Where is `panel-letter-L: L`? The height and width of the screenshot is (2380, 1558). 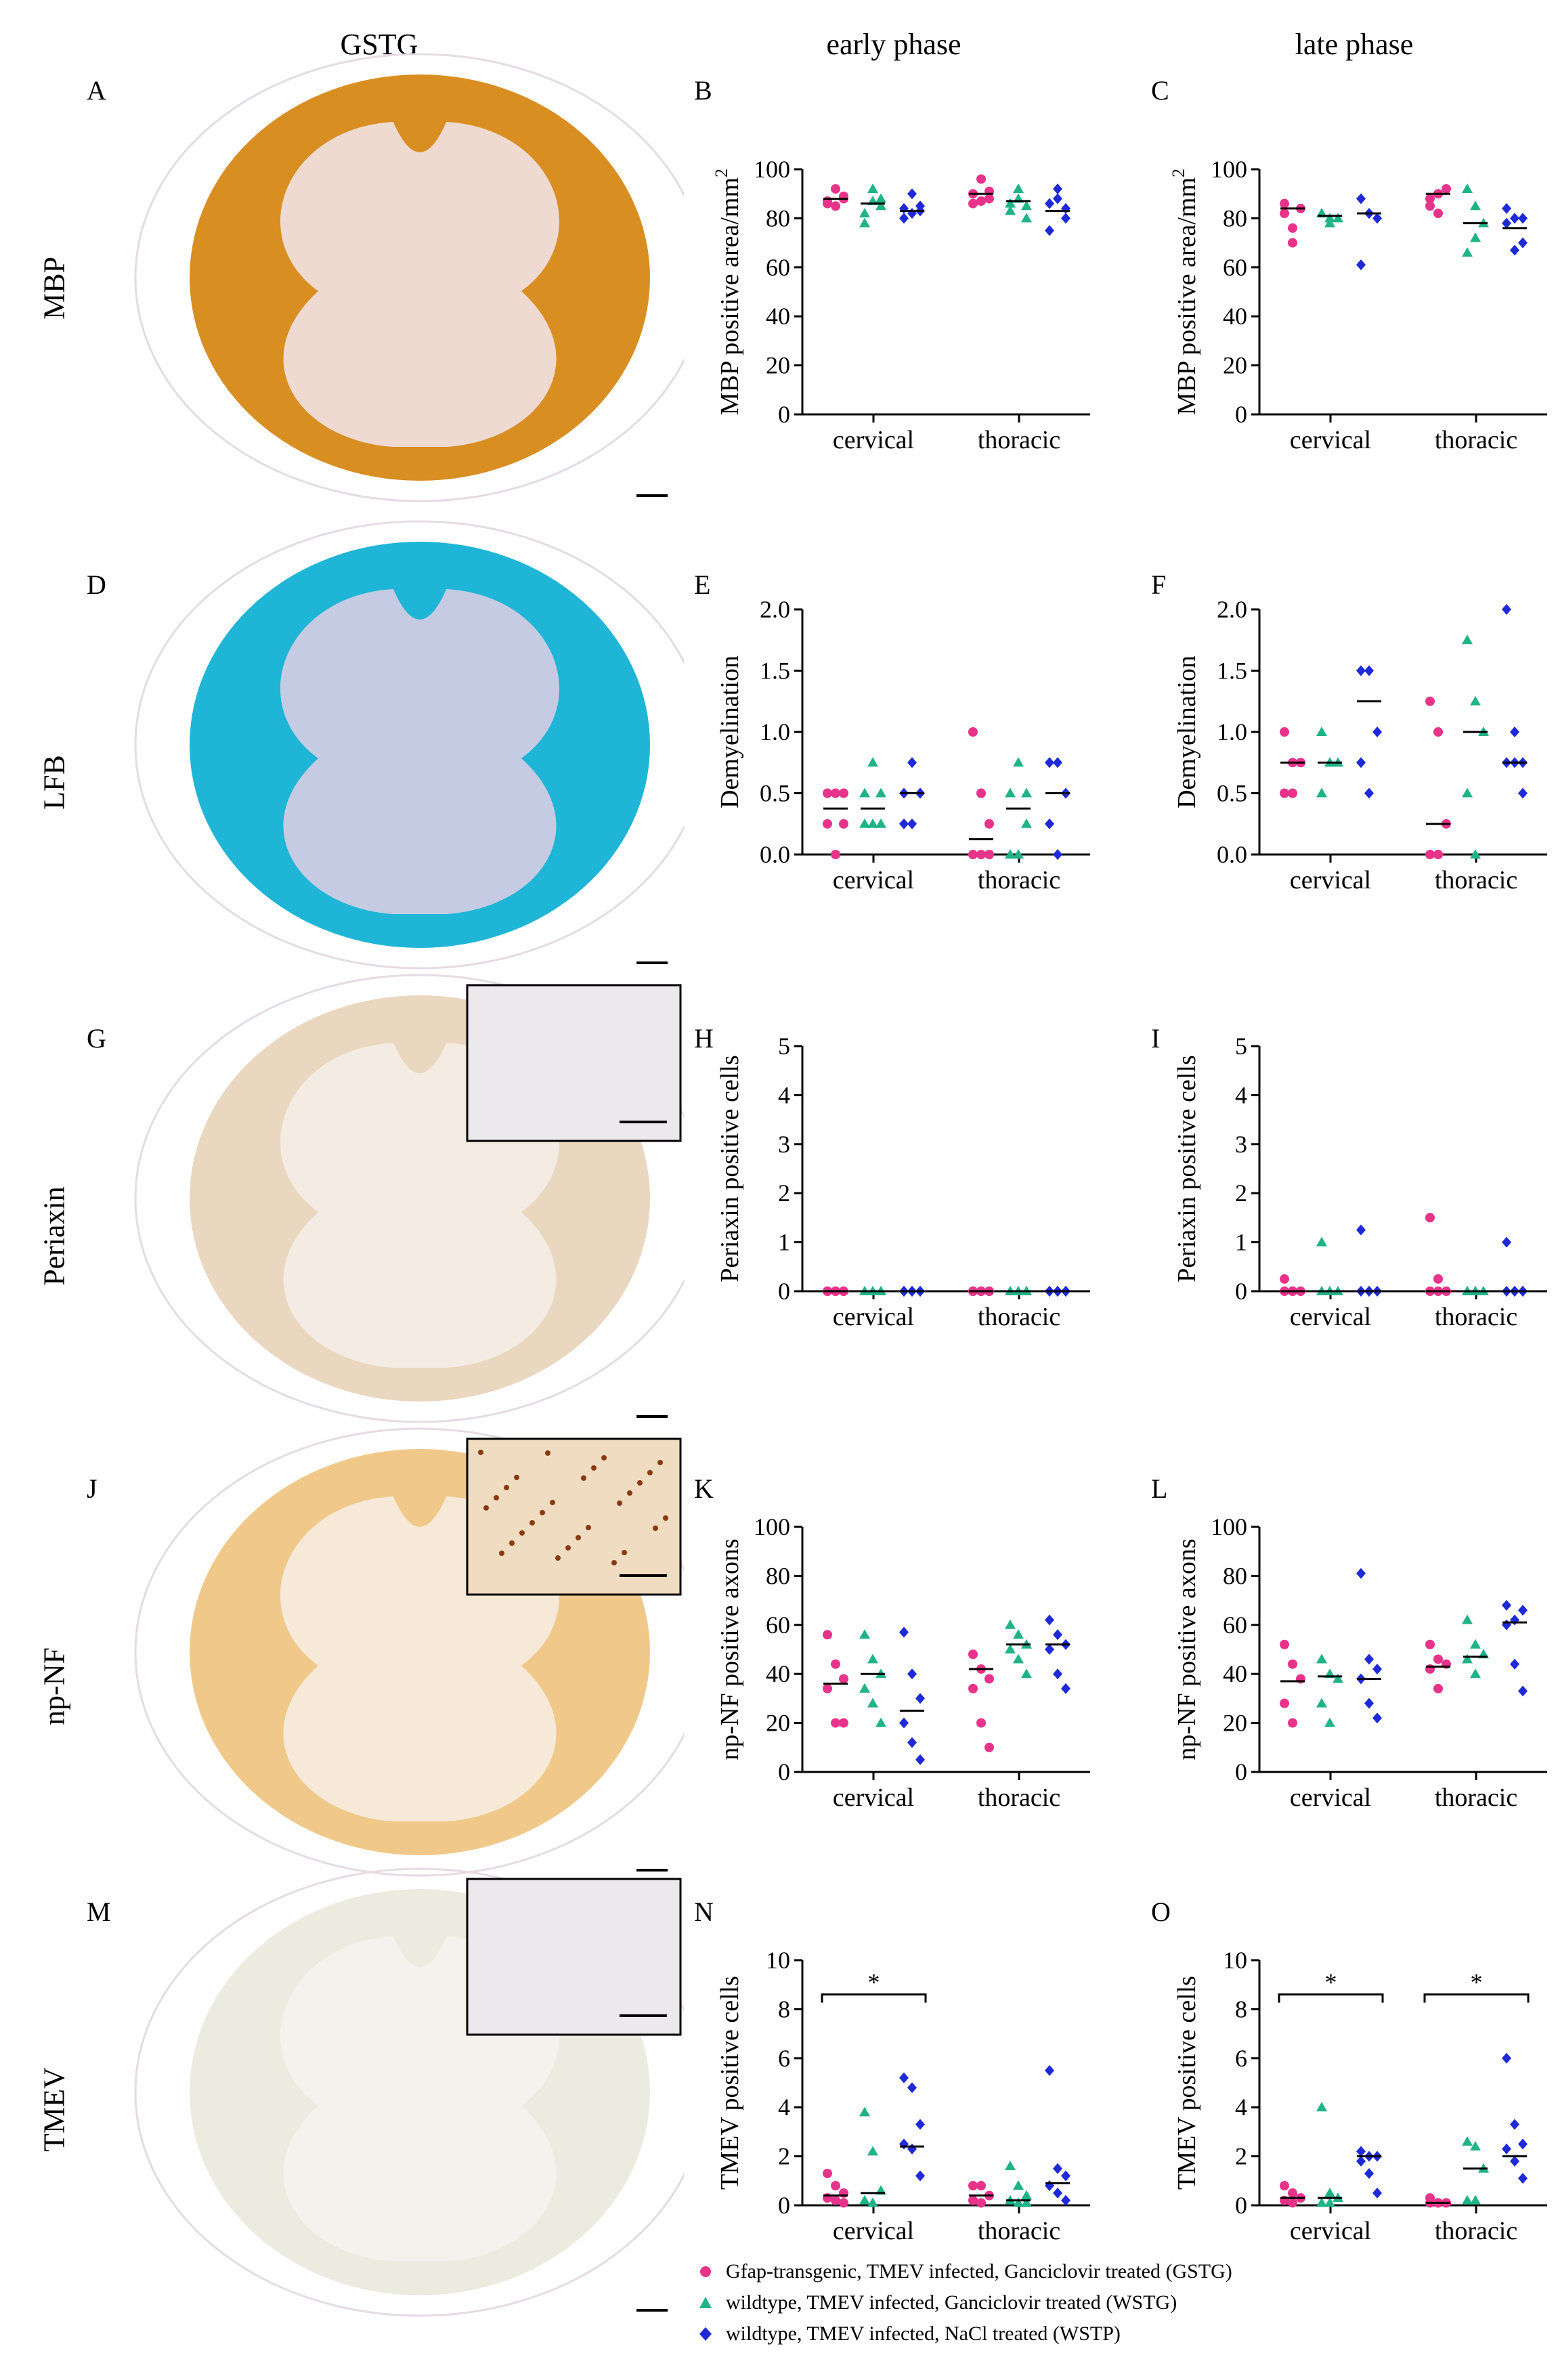 panel-letter-L: L is located at coordinates (1159, 1488).